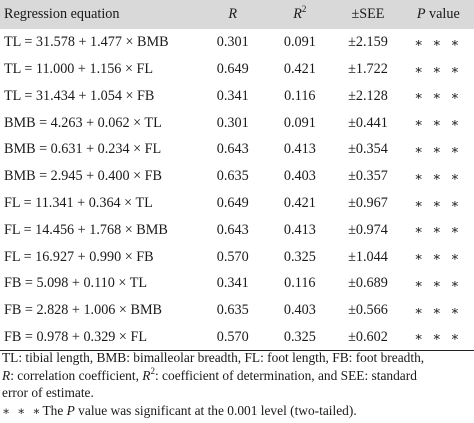  Describe the element at coordinates (368, 176) in the screenshot. I see `cell-see: ±0.357` at that location.